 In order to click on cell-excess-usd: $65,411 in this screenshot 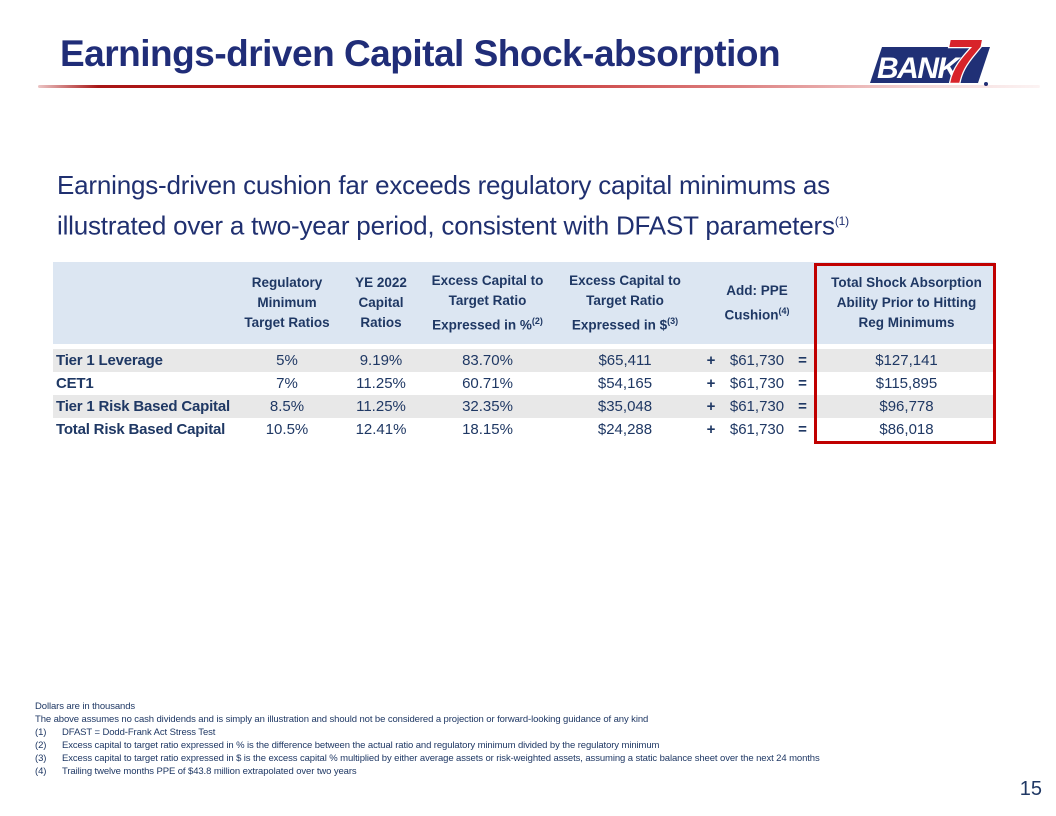, I will do `click(625, 360)`.